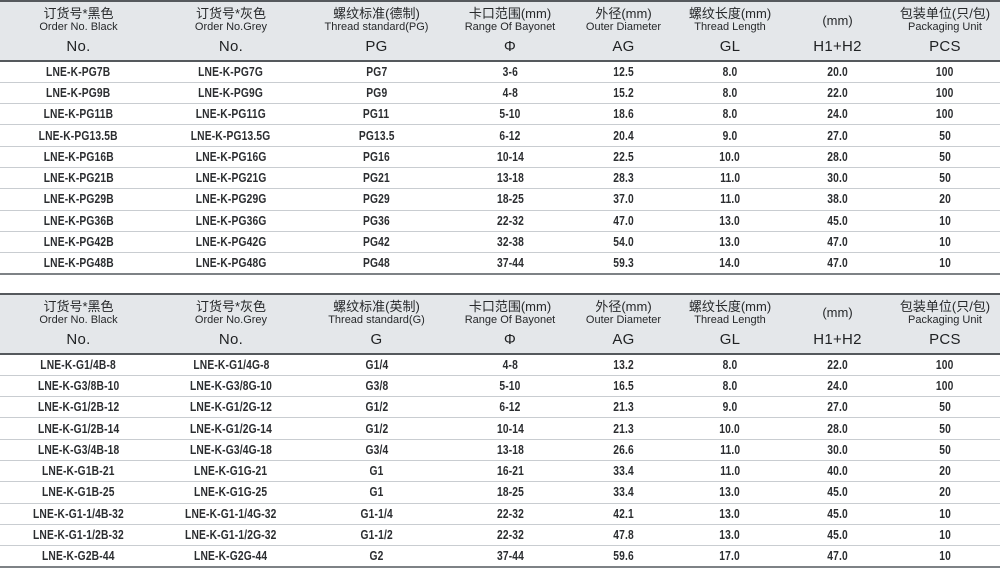 This screenshot has width=1000, height=573. What do you see at coordinates (78, 407) in the screenshot?
I see `table-cell: LNE-K-G1/2B-12` at bounding box center [78, 407].